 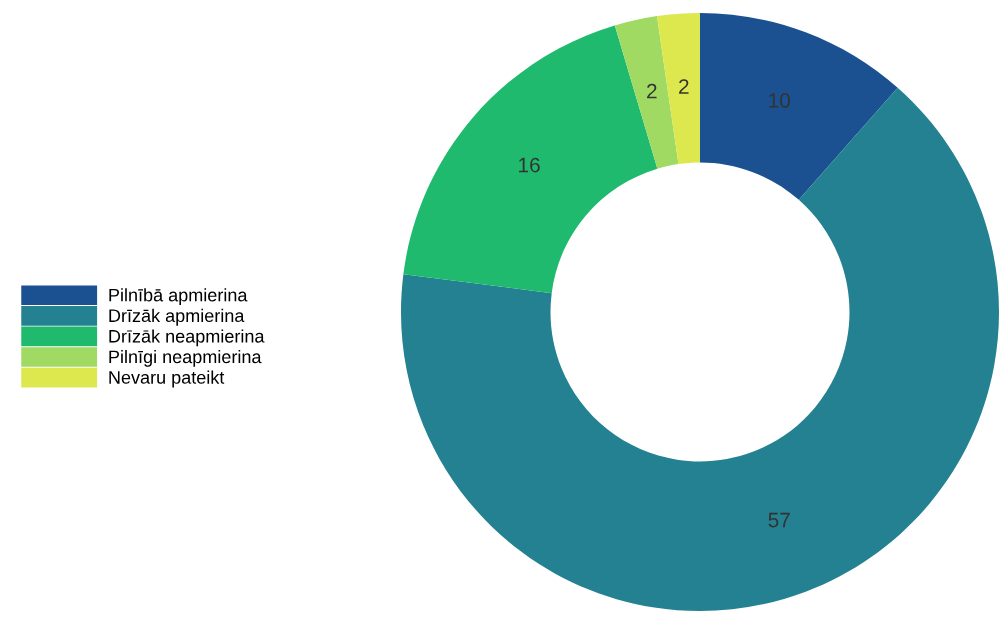 I want to click on data-label: 16, so click(x=529, y=165).